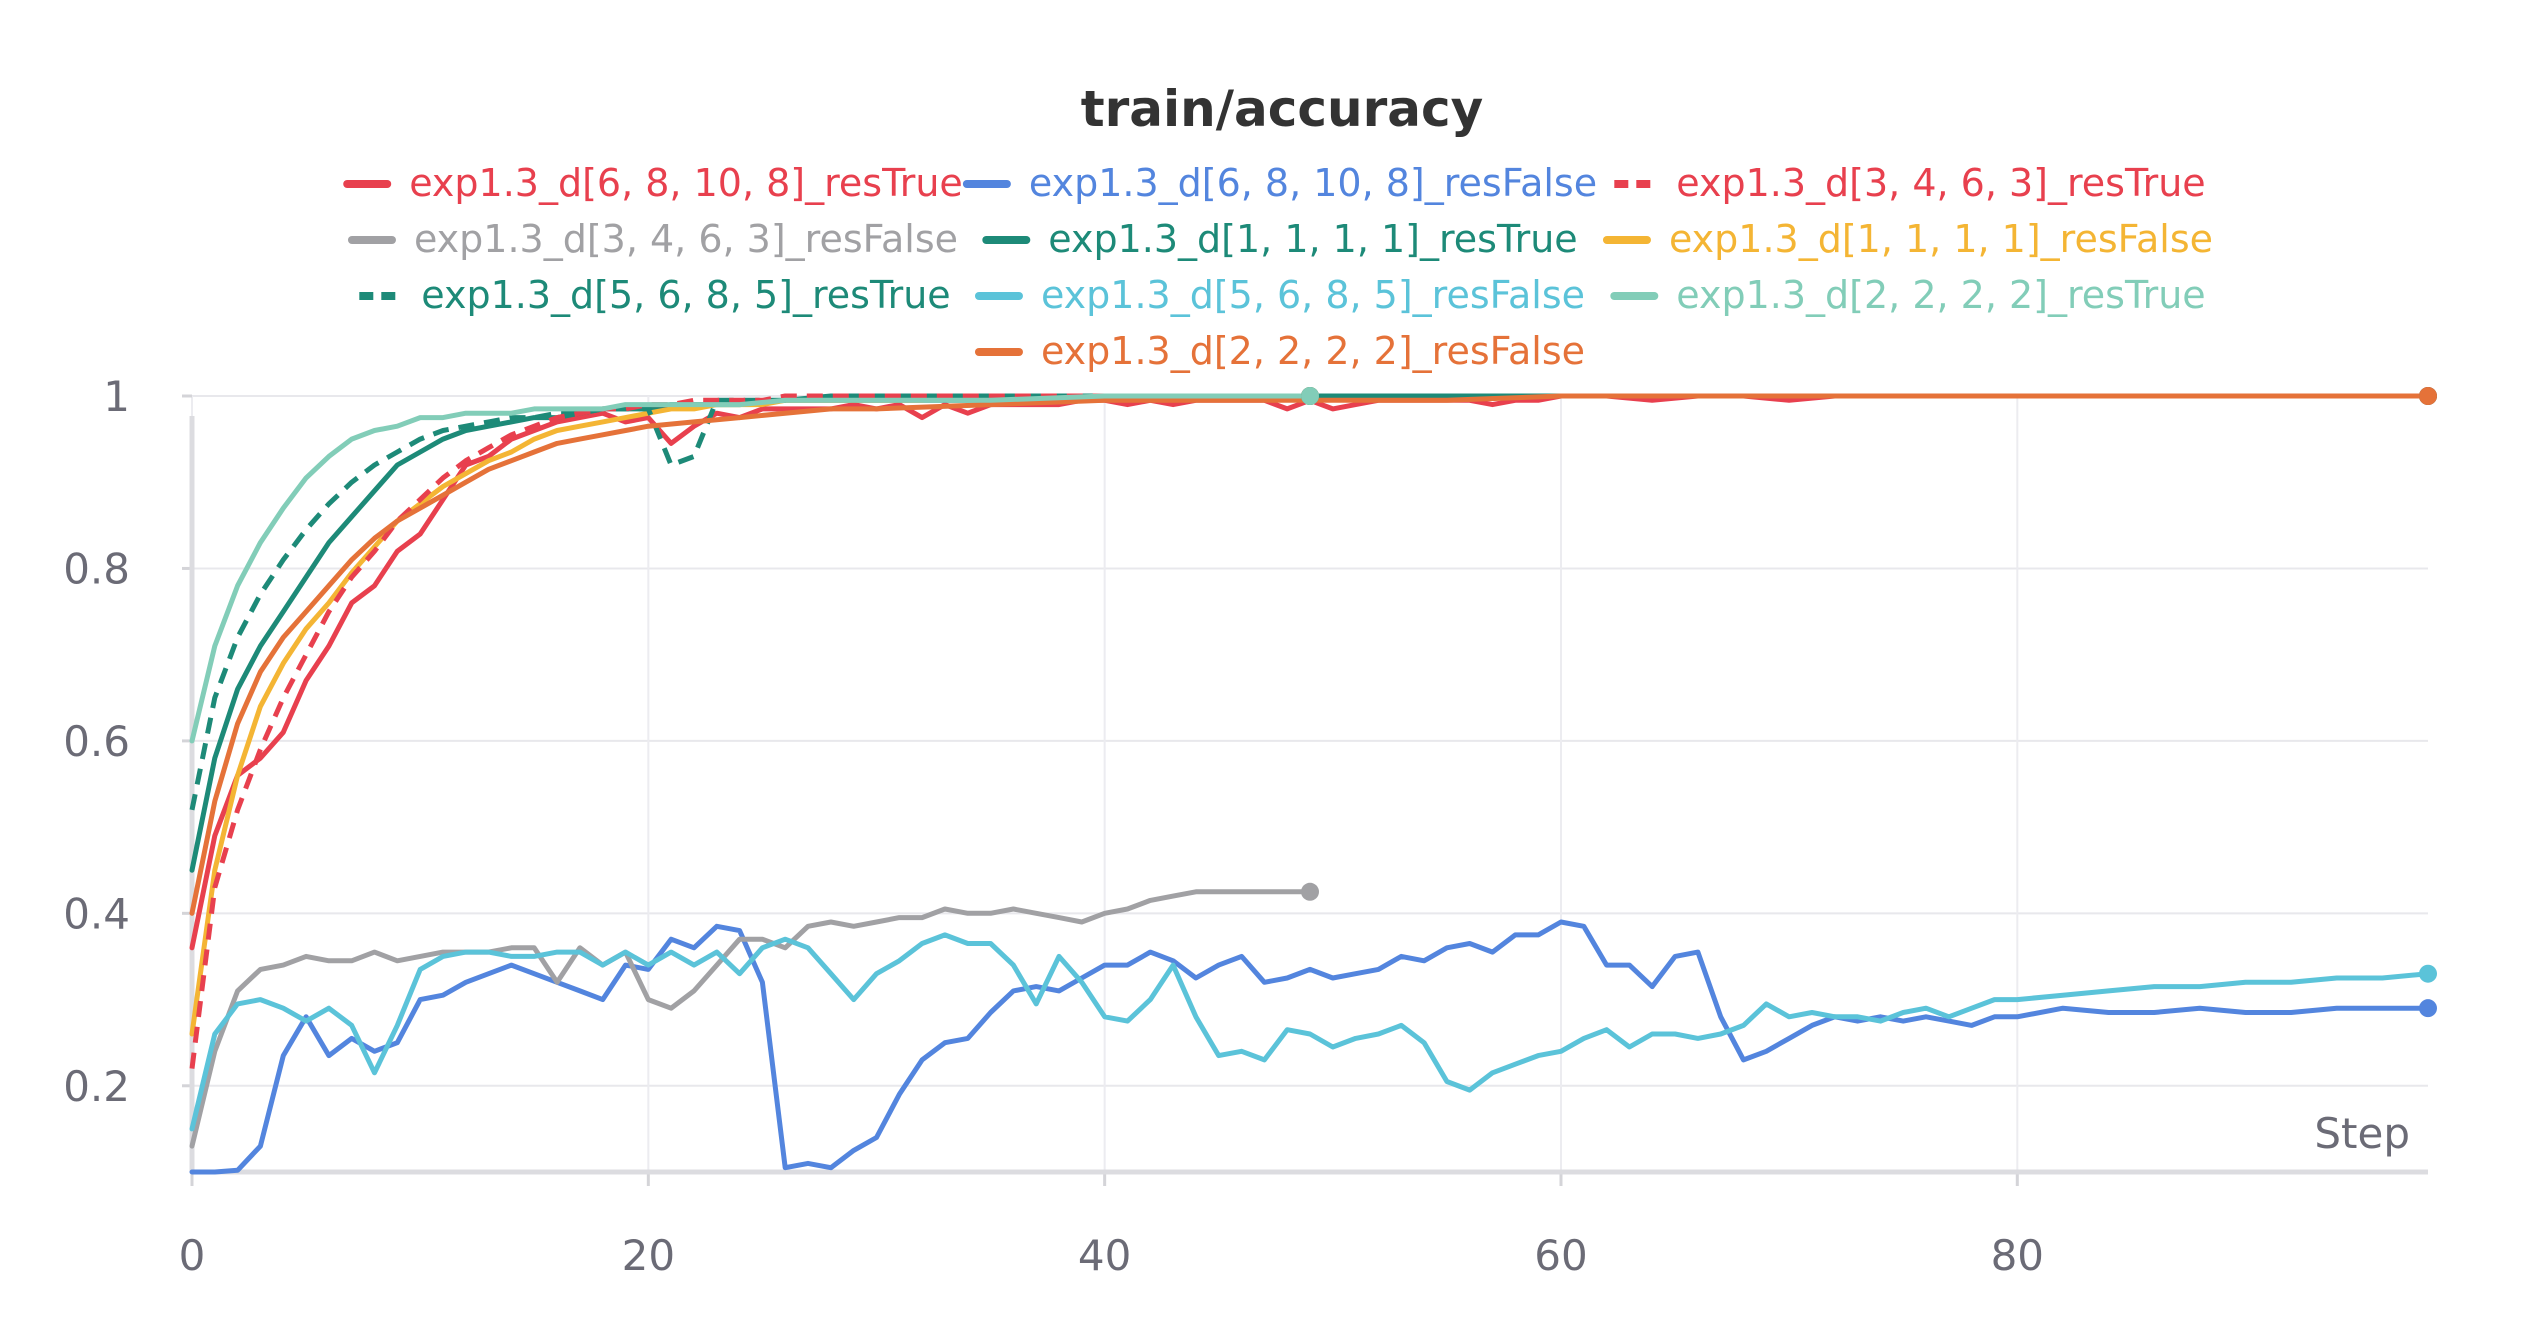 This screenshot has height=1332, width=2528. What do you see at coordinates (1313, 351) in the screenshot?
I see `legend-label: exp1.3_d[2, 2, 2, 2]_resFalse` at bounding box center [1313, 351].